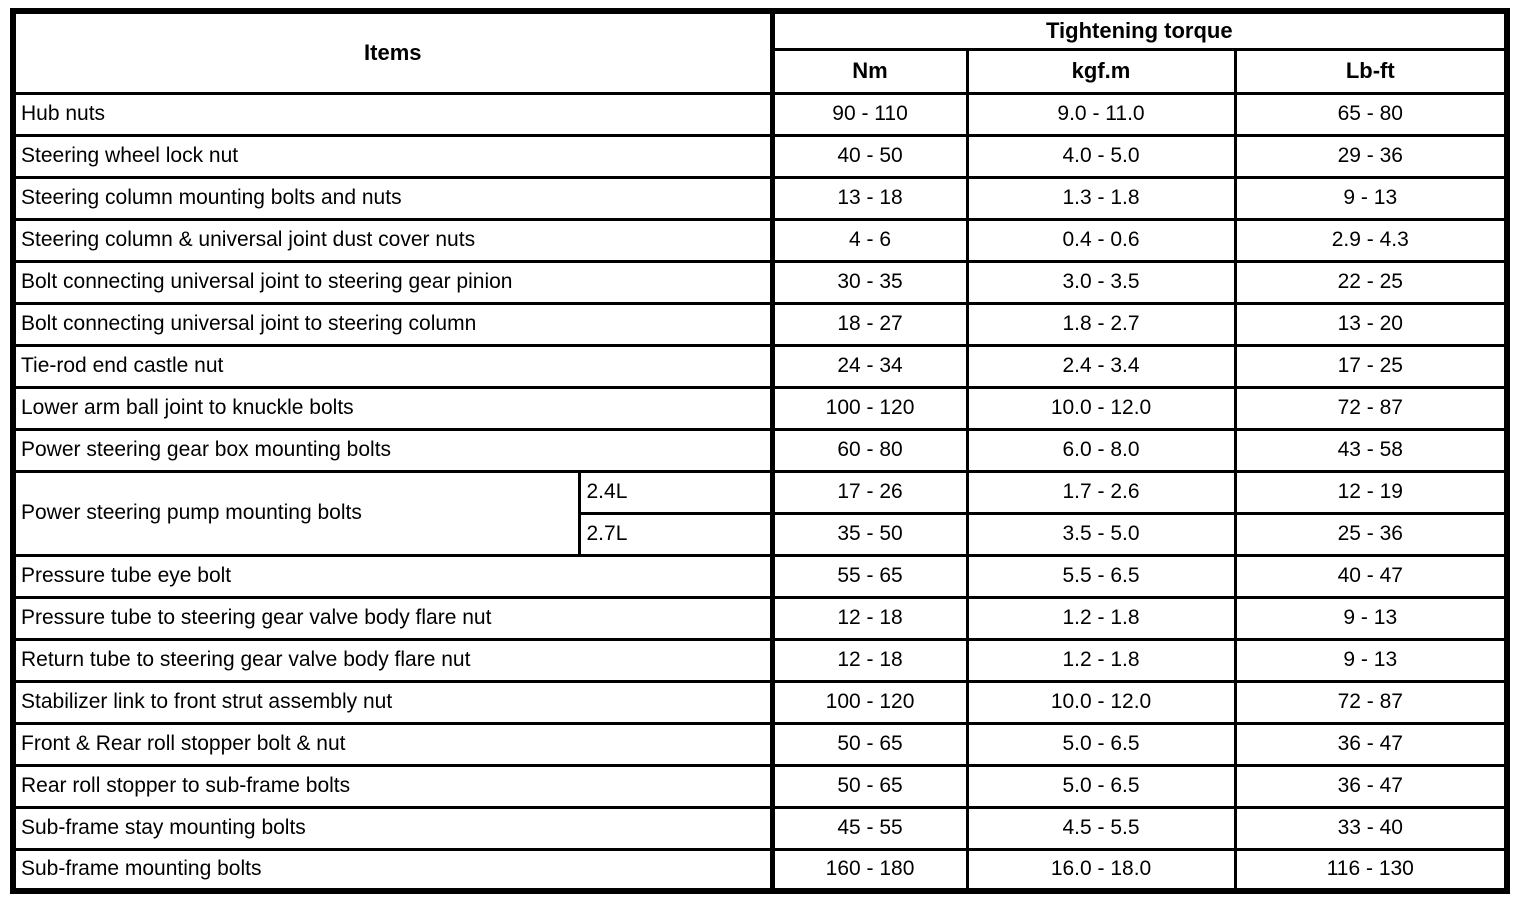  What do you see at coordinates (1371, 828) in the screenshot?
I see `lbft-value-cell: 33 - 40` at bounding box center [1371, 828].